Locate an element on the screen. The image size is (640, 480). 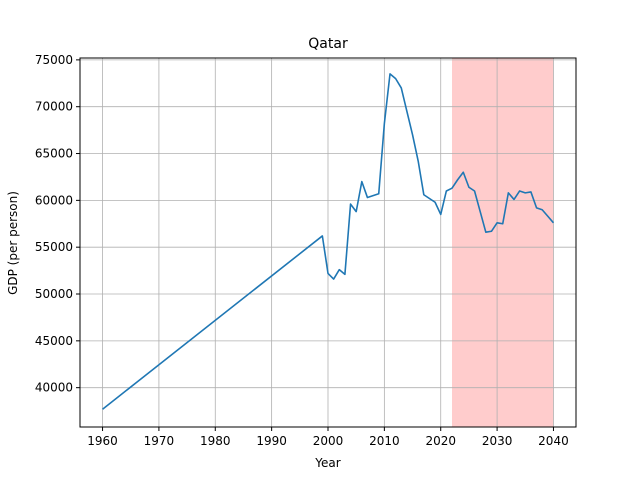
y-tick-label: 75000 is located at coordinates (54, 60).